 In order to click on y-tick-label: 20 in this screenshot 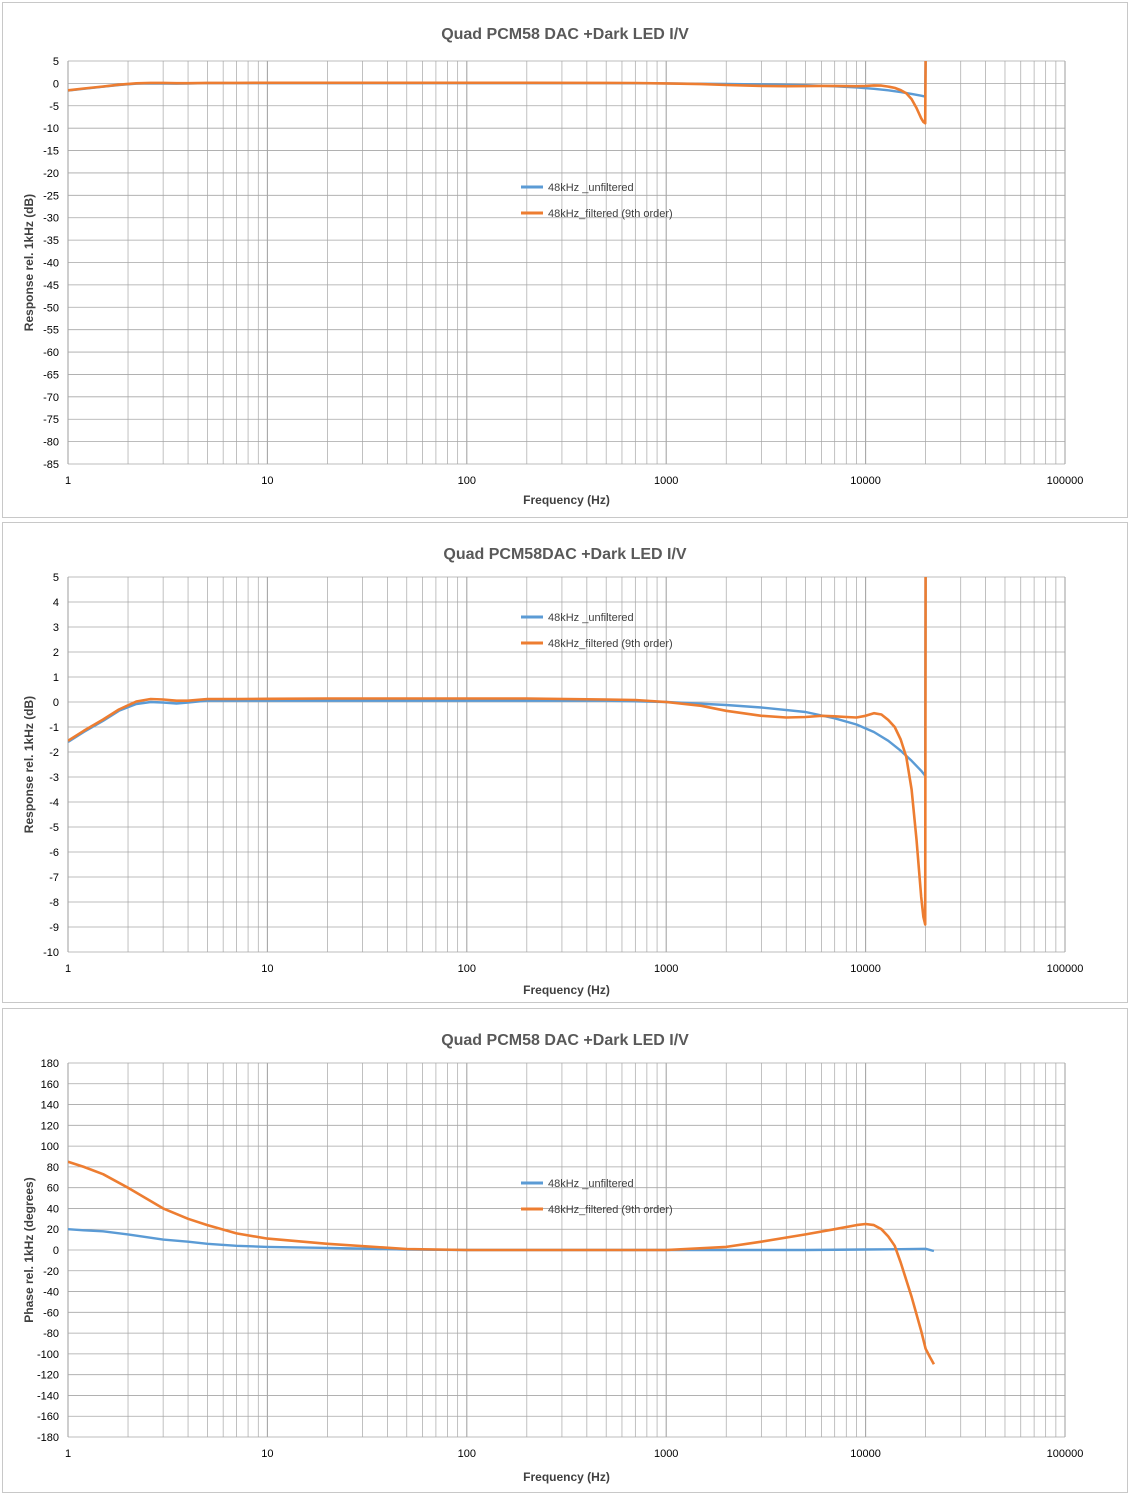, I will do `click(53, 1230)`.